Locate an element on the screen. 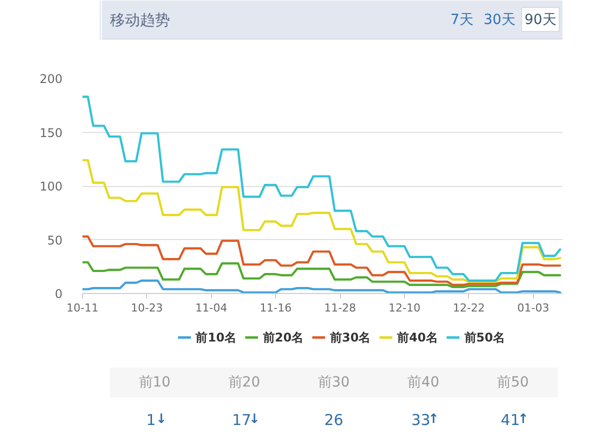 The image size is (596, 443). legend-label: 前40名 is located at coordinates (417, 337).